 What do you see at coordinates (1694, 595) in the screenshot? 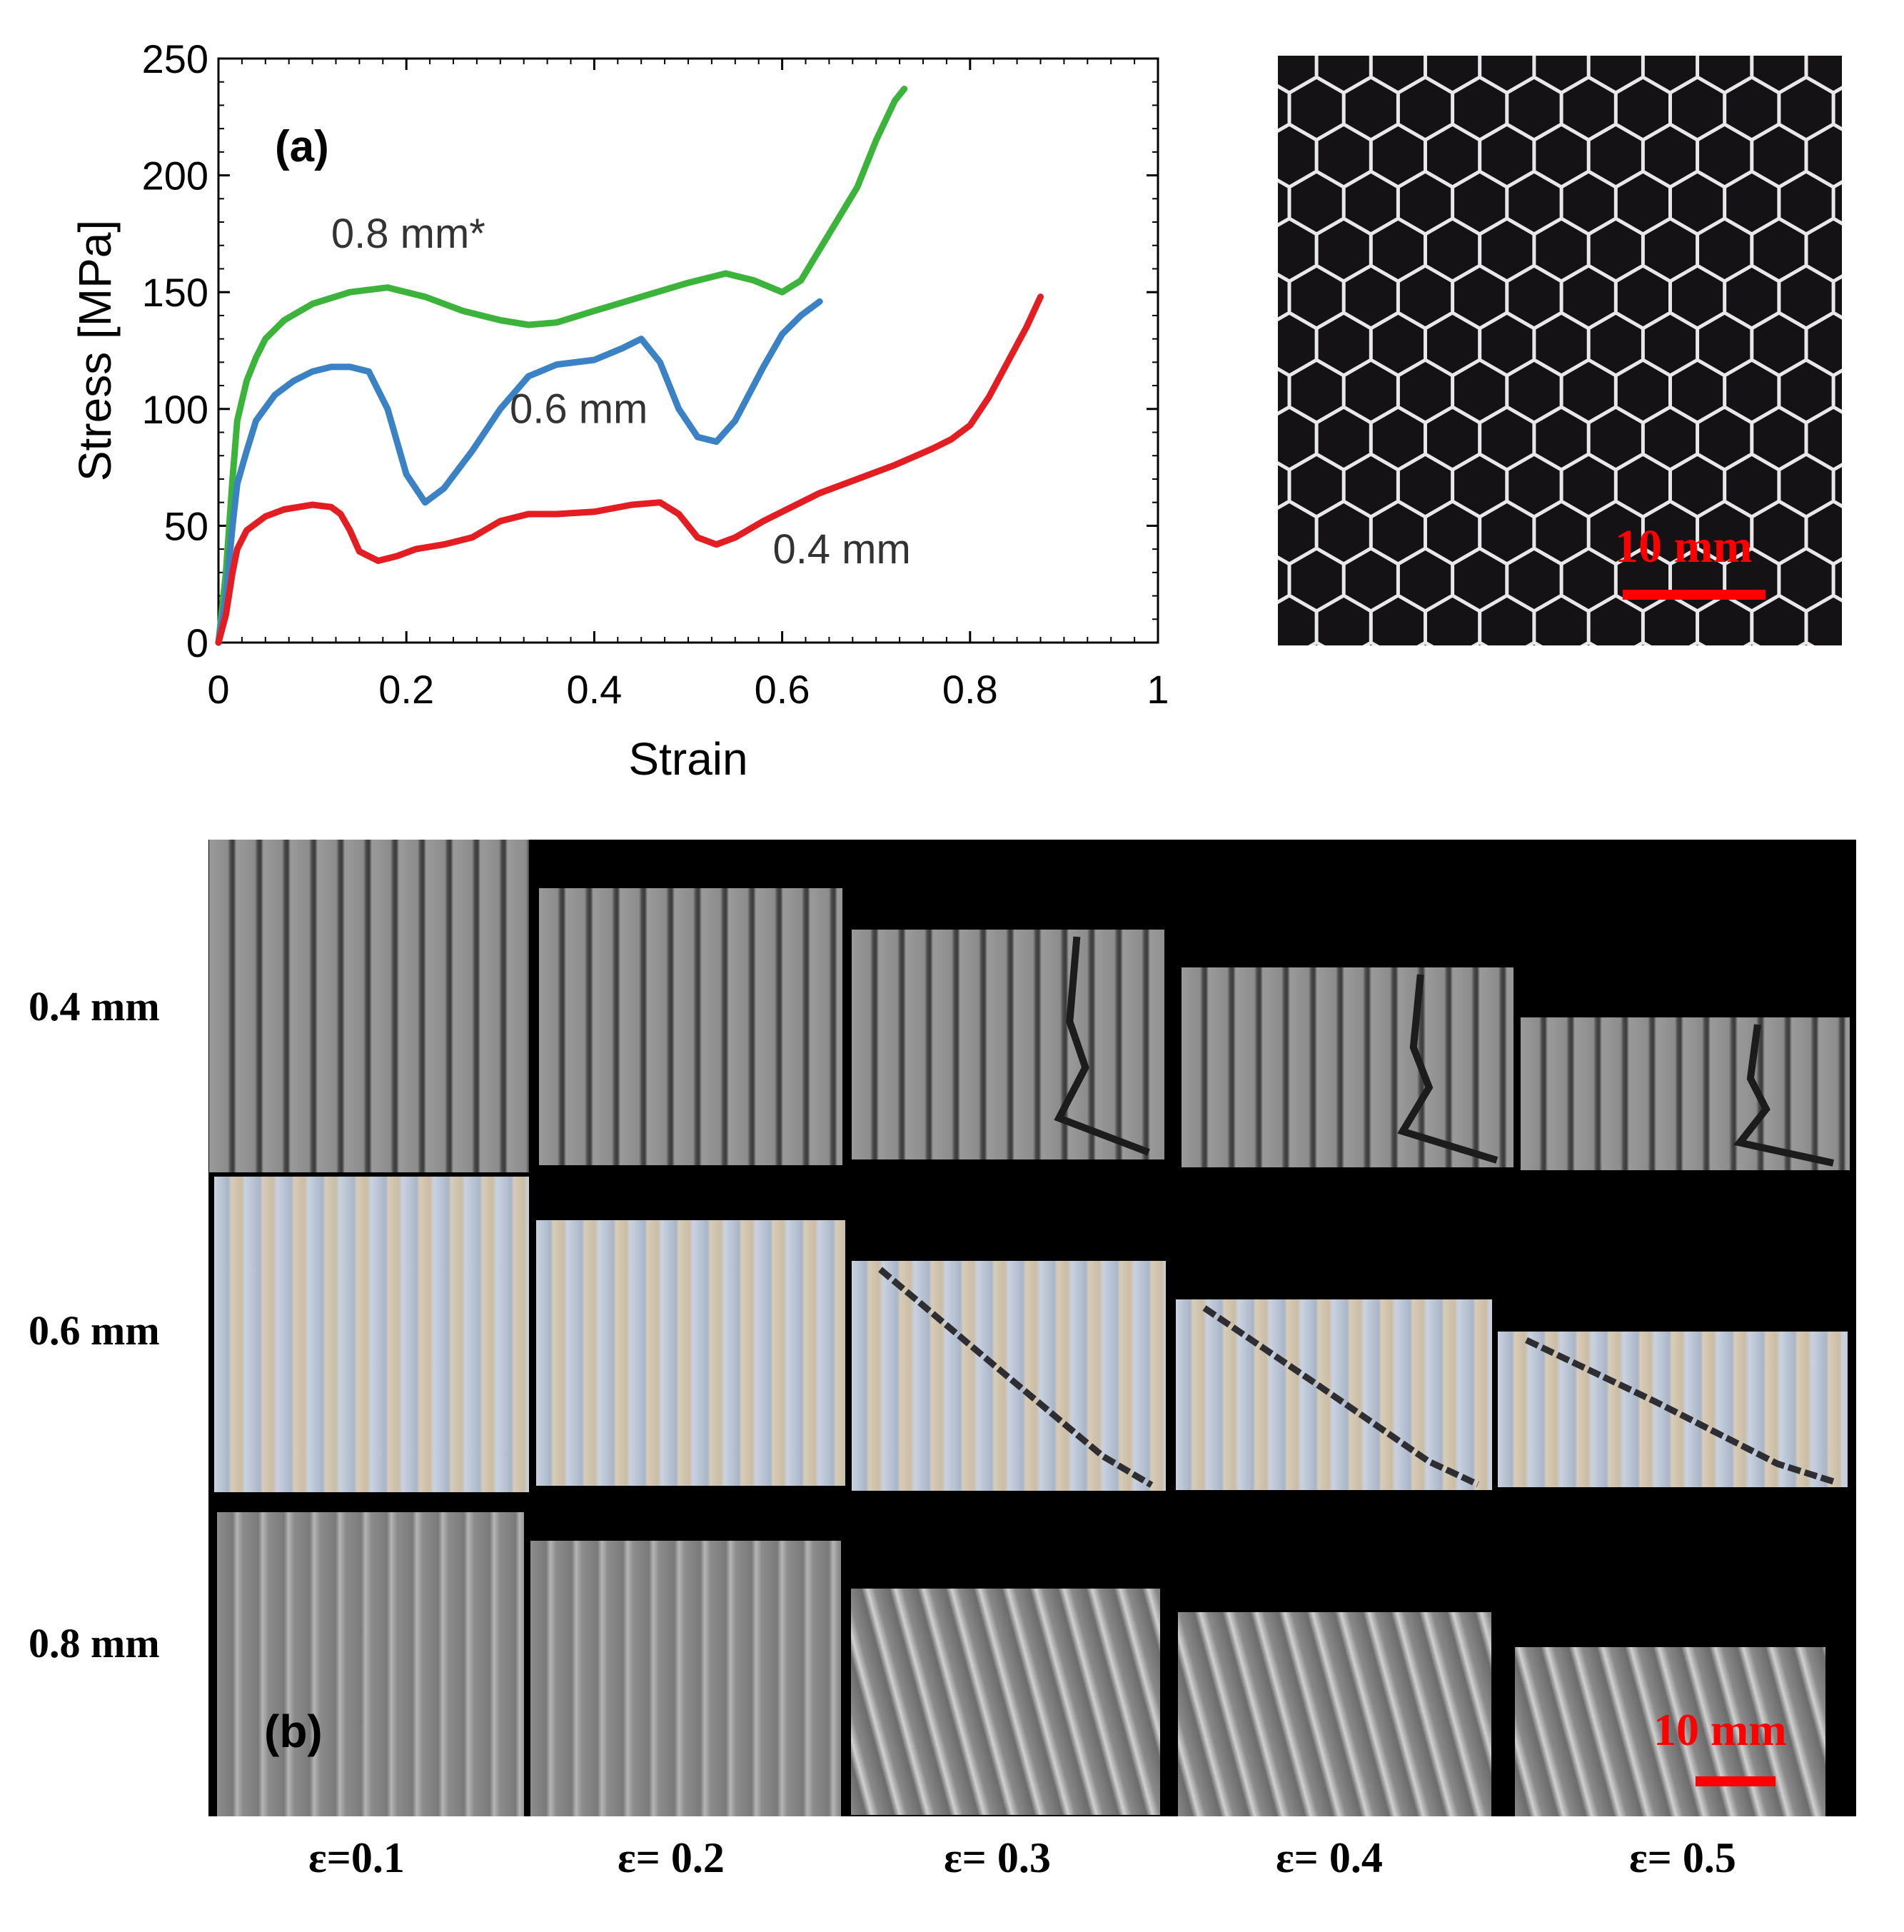
I see `honeycomb-scale-bar` at bounding box center [1694, 595].